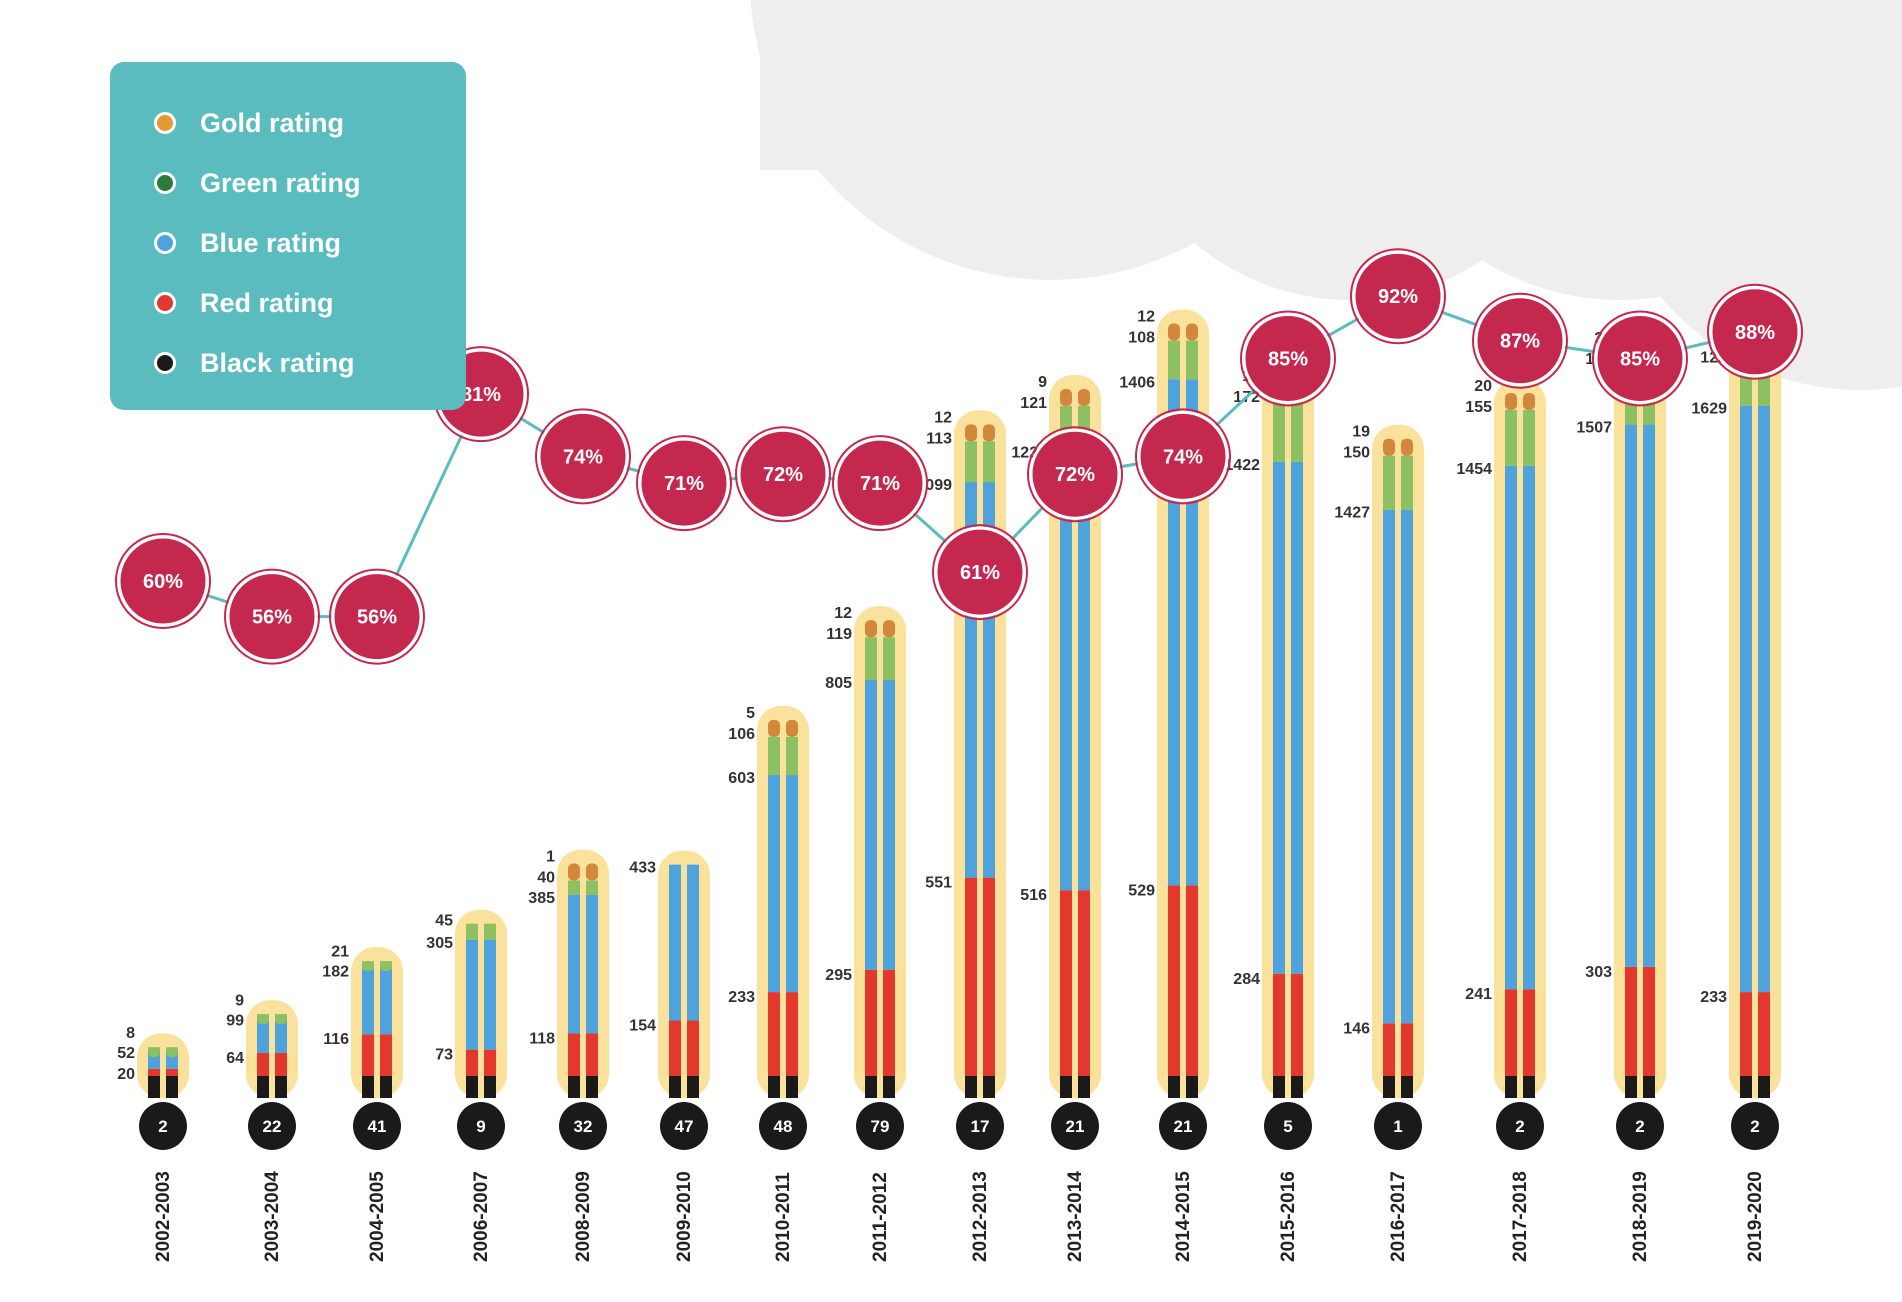 The width and height of the screenshot is (1902, 1302). I want to click on black-count-label: 41, so click(377, 1126).